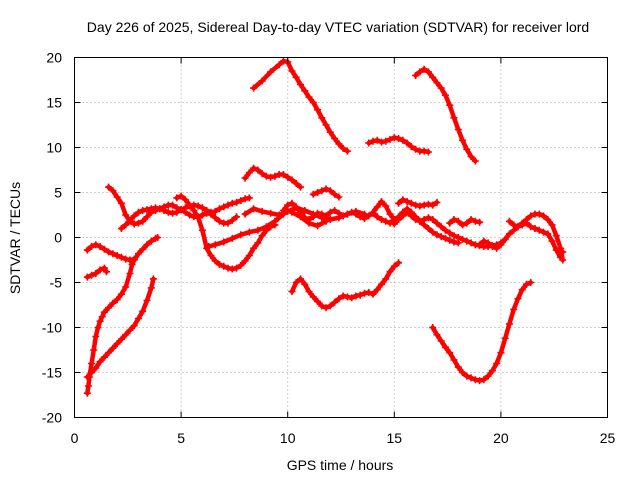 The width and height of the screenshot is (640, 480). What do you see at coordinates (52, 373) in the screenshot?
I see `y-tick-label: -15` at bounding box center [52, 373].